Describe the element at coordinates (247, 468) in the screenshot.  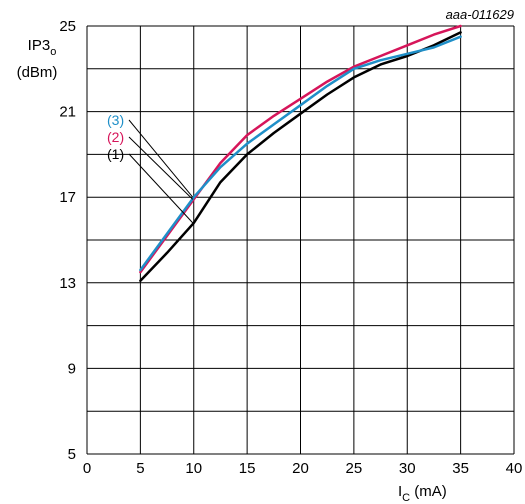
I see `x-tick-label: 15` at that location.